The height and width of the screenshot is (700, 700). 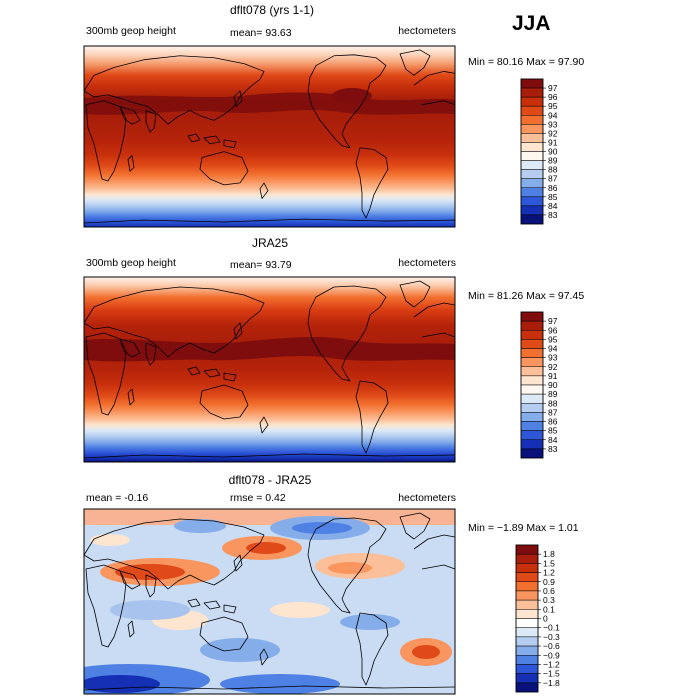 What do you see at coordinates (531, 23) in the screenshot?
I see `season-label: JJA` at bounding box center [531, 23].